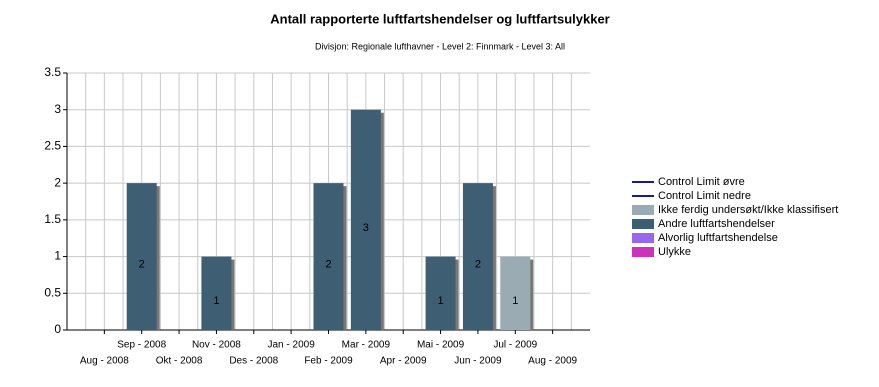 The image size is (879, 387). I want to click on y-tick-label: 1, so click(57, 256).